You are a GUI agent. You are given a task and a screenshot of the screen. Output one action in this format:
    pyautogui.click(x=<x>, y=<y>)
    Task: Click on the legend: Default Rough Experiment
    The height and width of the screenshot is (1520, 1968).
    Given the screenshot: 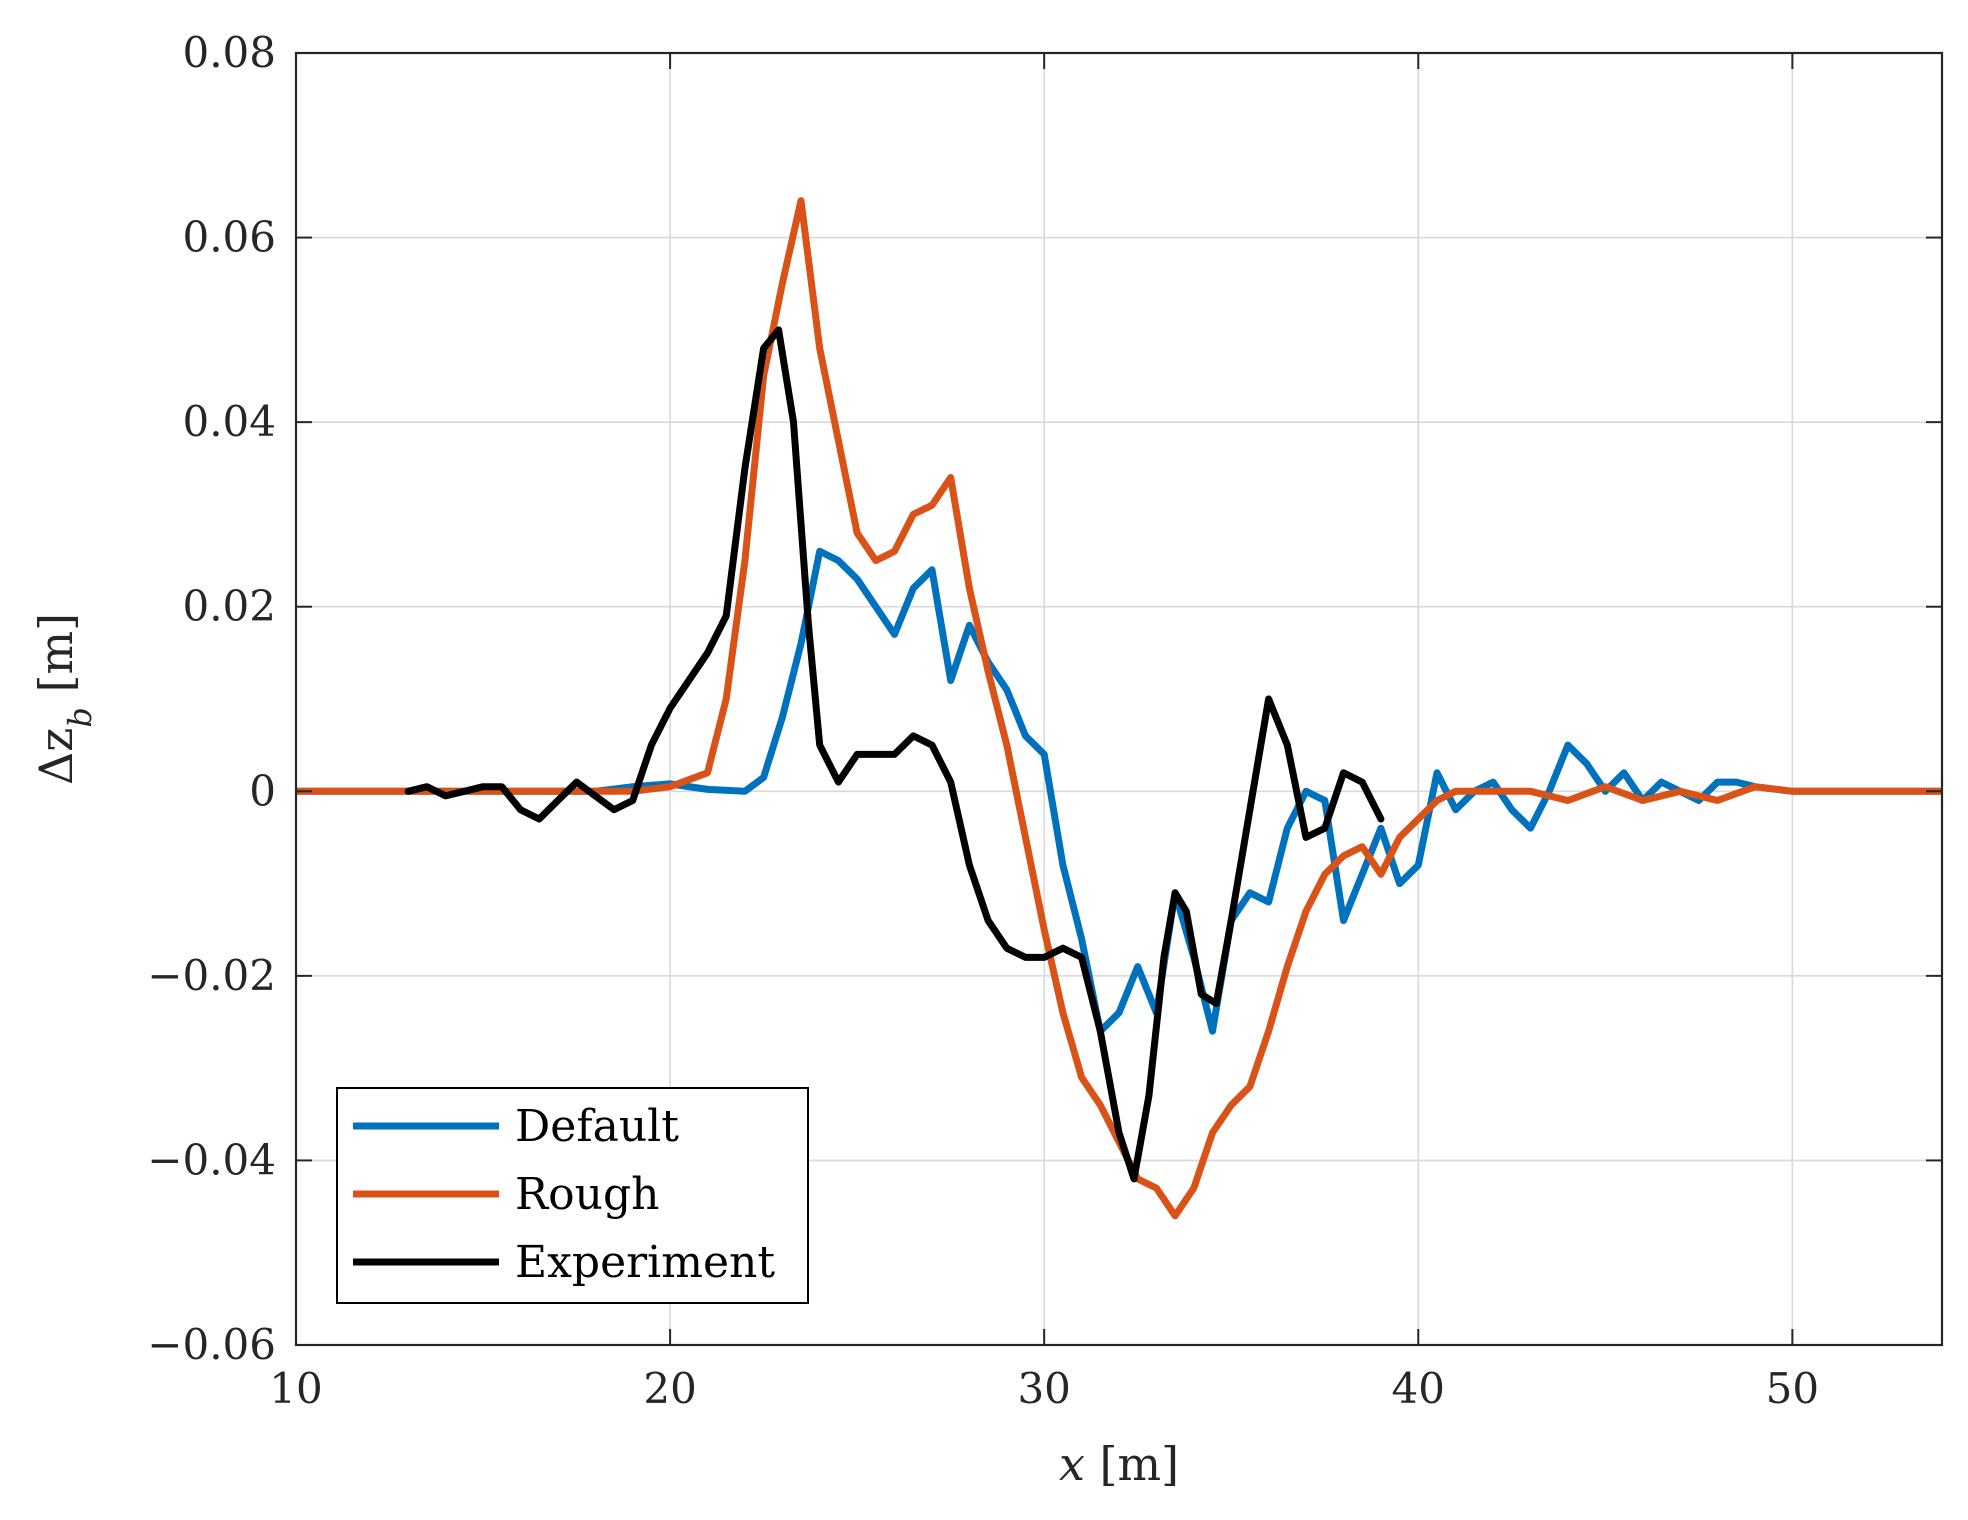 What is the action you would take?
    pyautogui.click(x=572, y=1195)
    